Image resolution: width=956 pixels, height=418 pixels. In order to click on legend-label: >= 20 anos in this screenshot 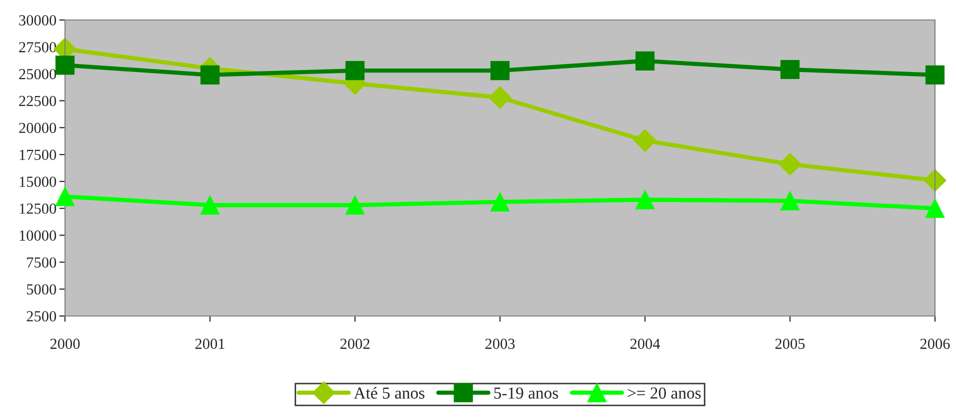, I will do `click(664, 393)`.